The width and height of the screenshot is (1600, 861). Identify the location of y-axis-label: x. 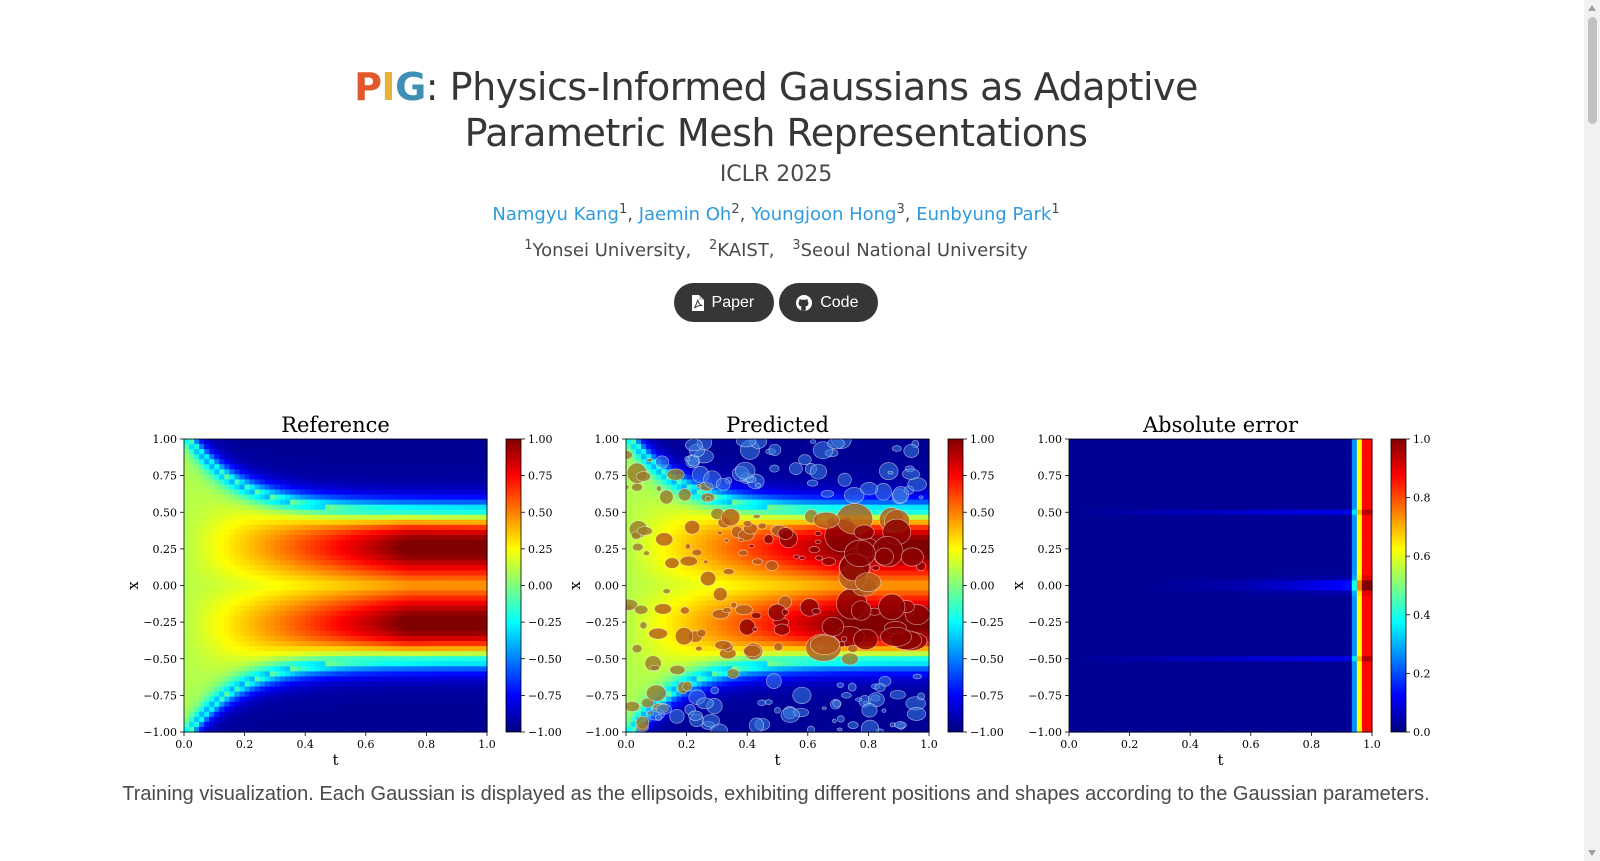
(133, 585).